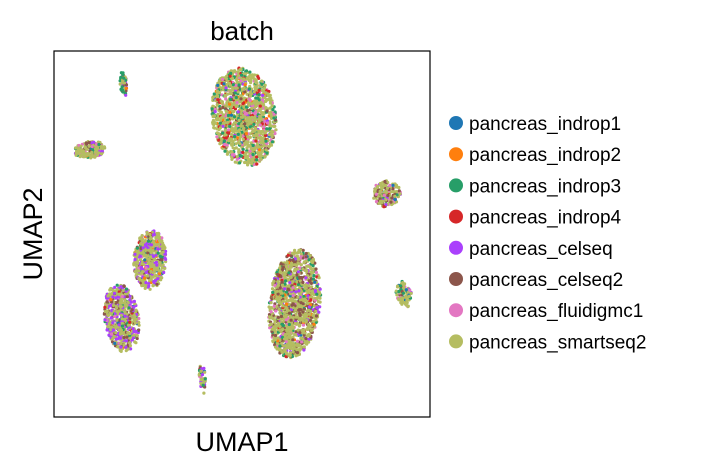  Describe the element at coordinates (242, 31) in the screenshot. I see `chart-title: batch` at that location.